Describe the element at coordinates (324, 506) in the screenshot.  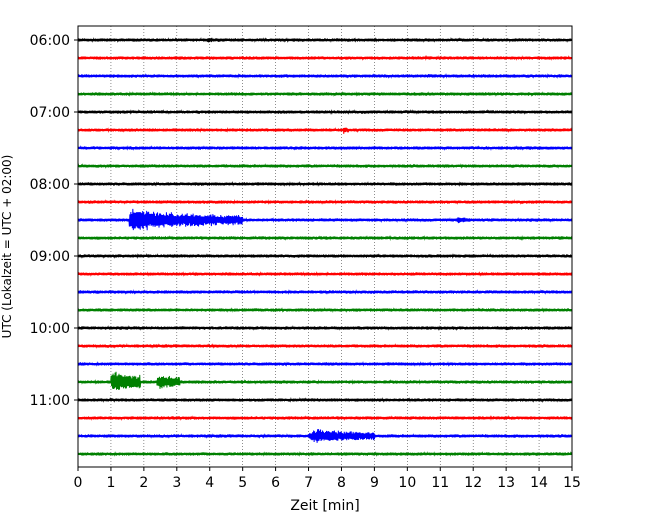
I see `x-axis-label: Zeit [min]` at that location.